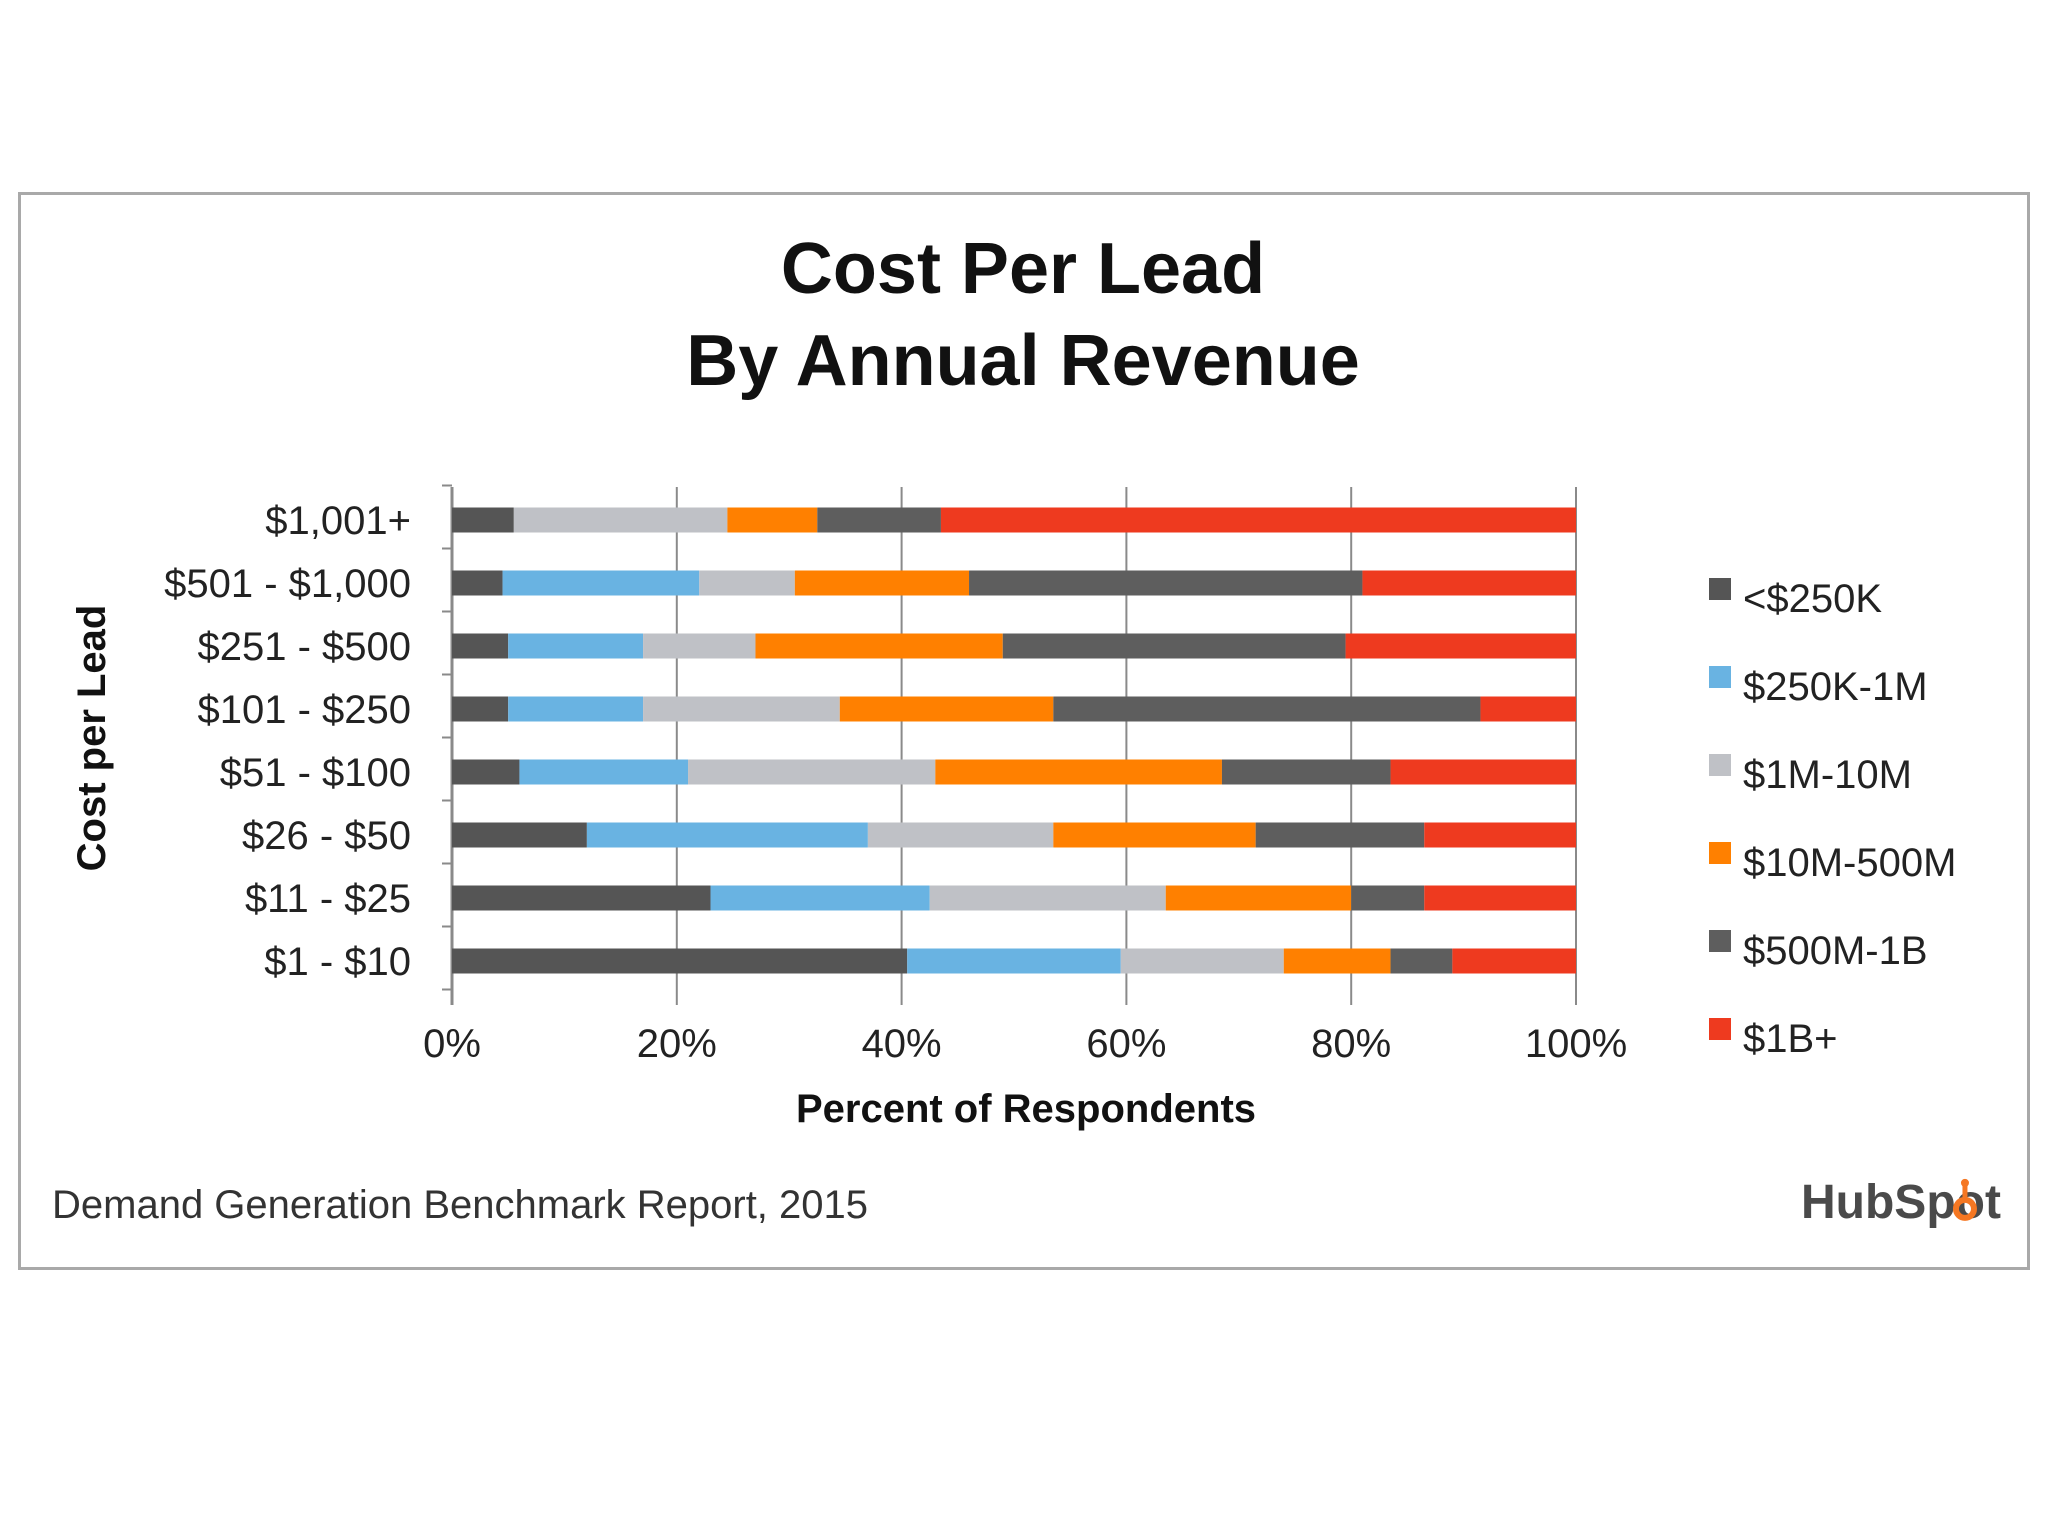 The width and height of the screenshot is (2048, 1536). What do you see at coordinates (1023, 361) in the screenshot?
I see `chart-title-line-2: By Annual Revenue` at bounding box center [1023, 361].